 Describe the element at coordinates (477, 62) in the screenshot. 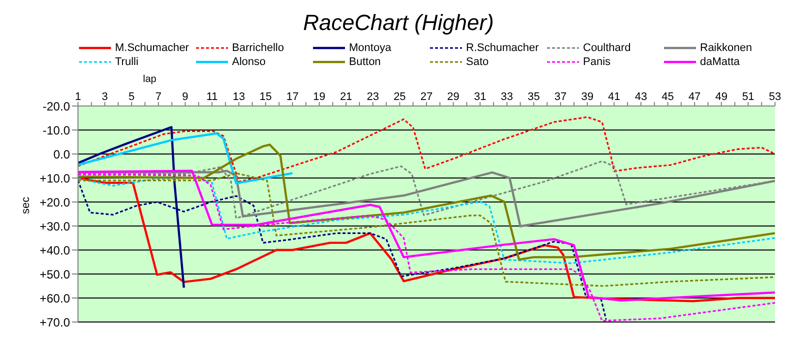

I see `legend-label: Sato` at that location.